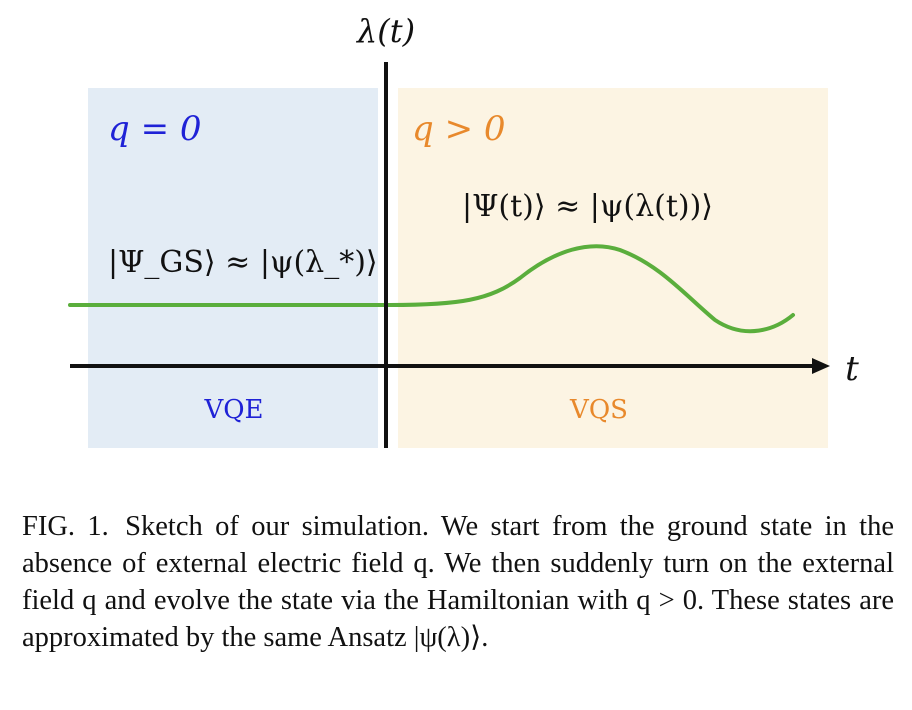  Describe the element at coordinates (385, 31) in the screenshot. I see `y-axis-label: λ(t)` at that location.